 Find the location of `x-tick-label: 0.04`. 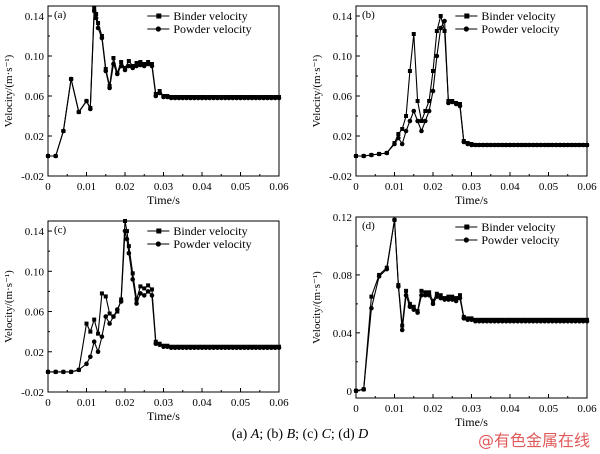

x-tick-label: 0.04 is located at coordinates (202, 403).